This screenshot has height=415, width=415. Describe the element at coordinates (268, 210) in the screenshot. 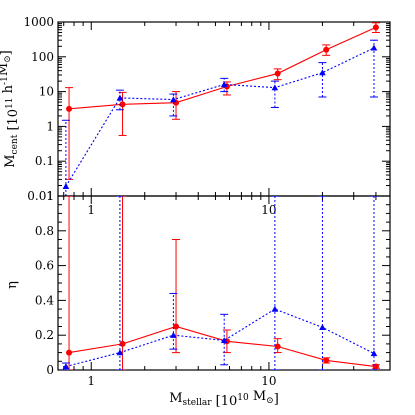

I see `top-xtick-label: 10` at that location.